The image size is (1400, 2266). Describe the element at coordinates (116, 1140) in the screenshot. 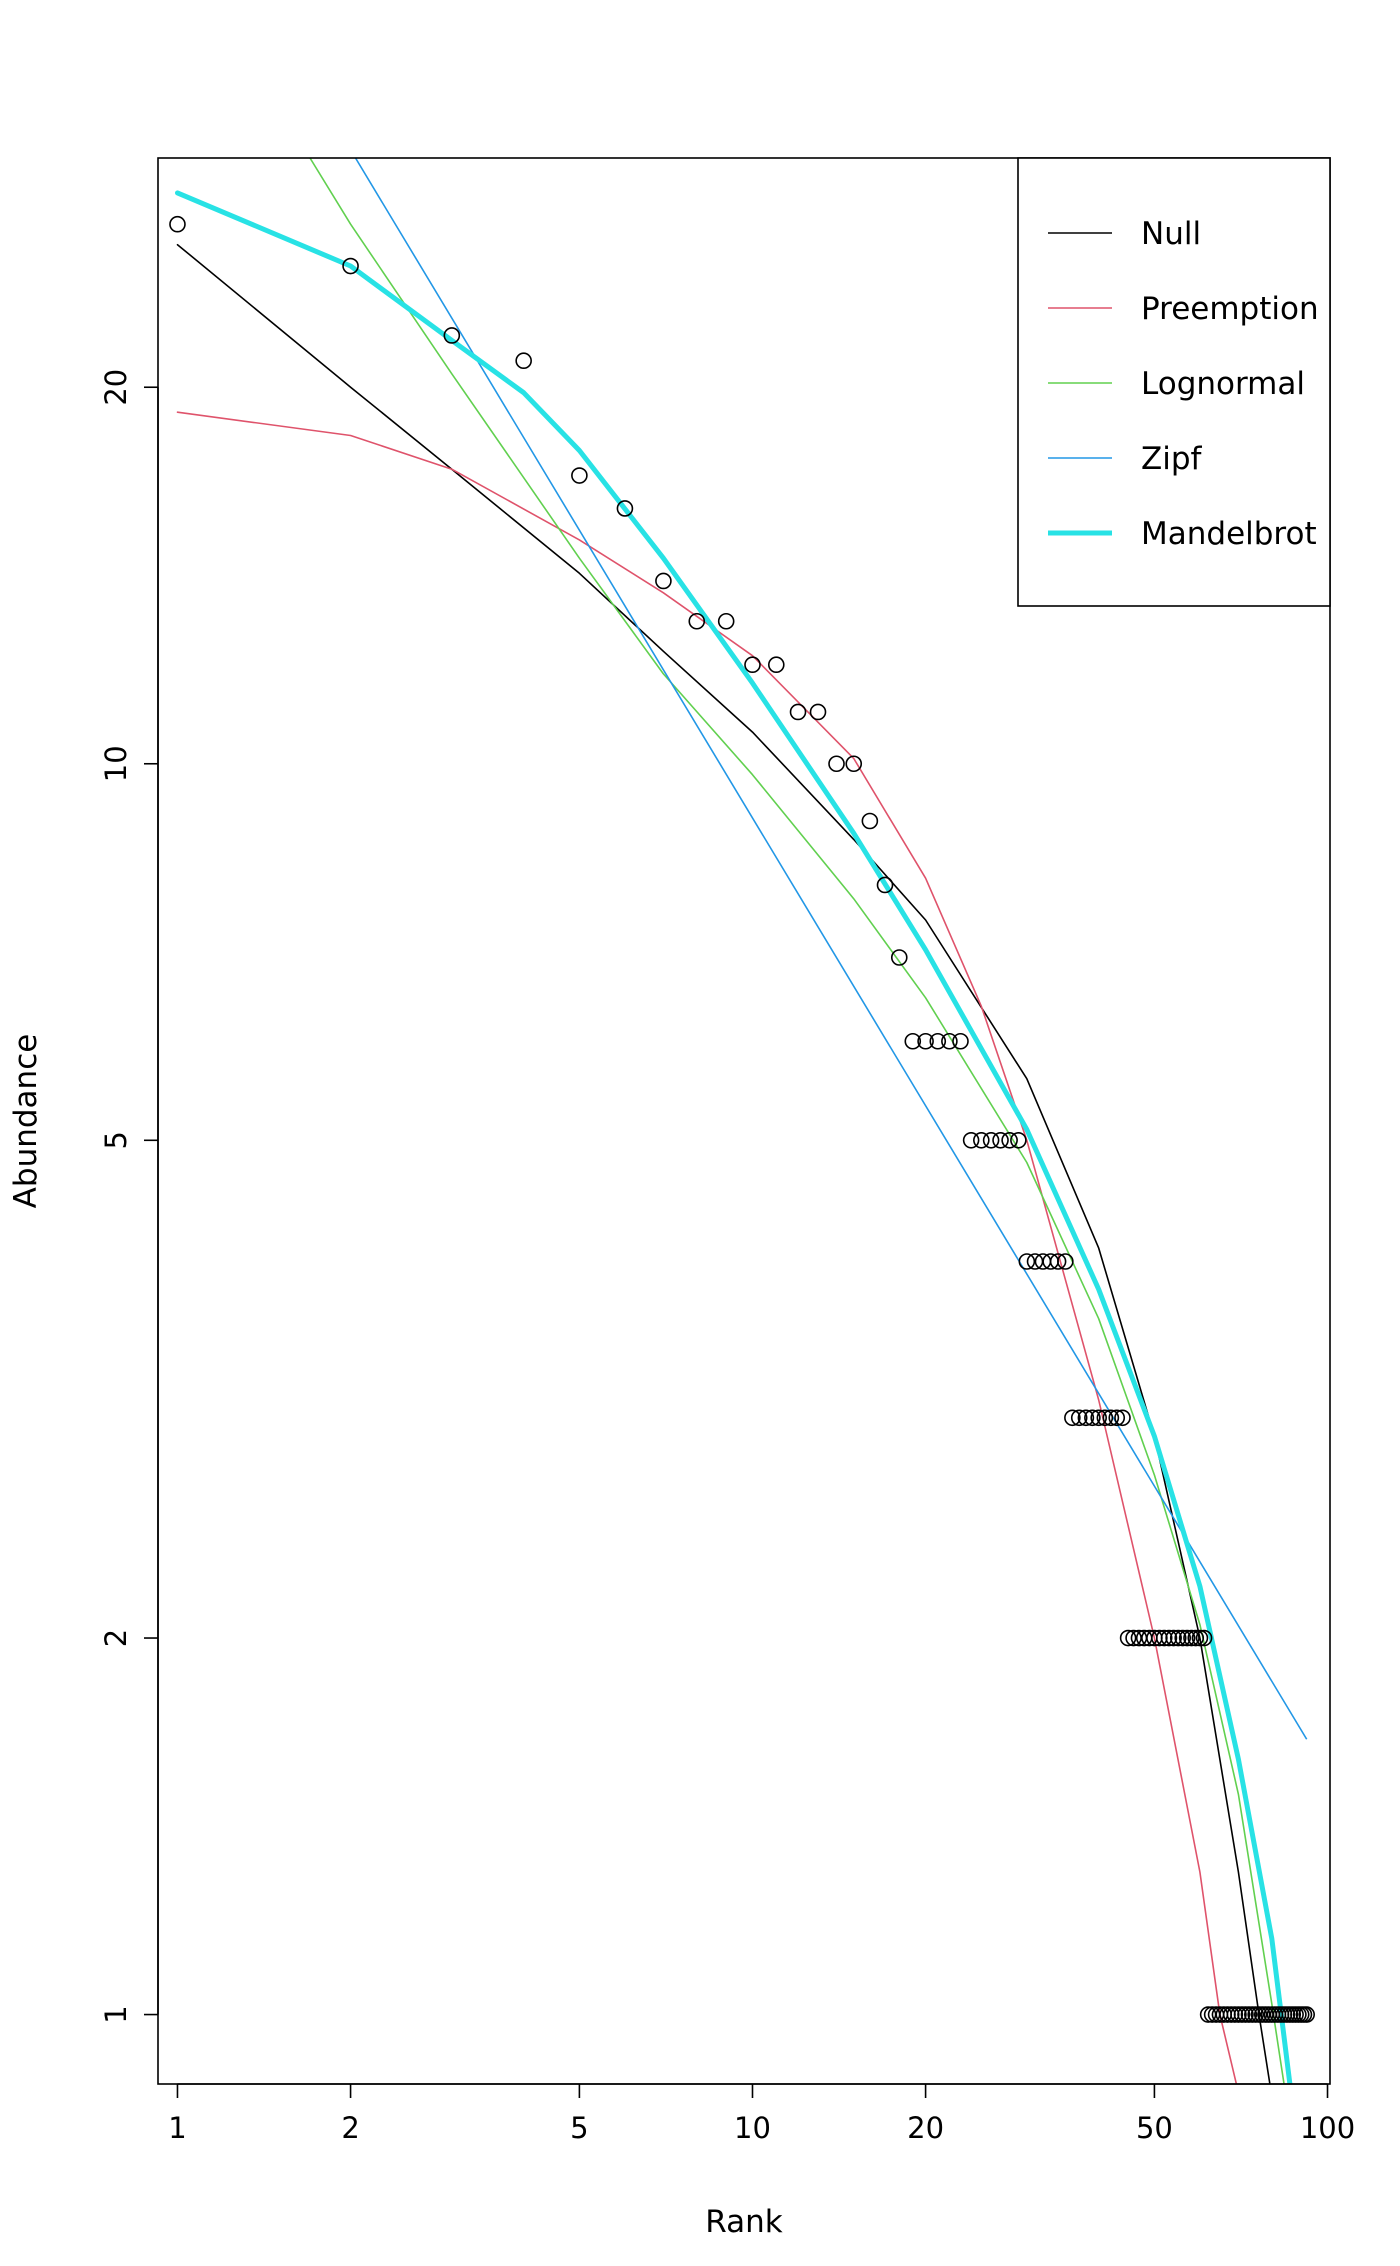

I see `y-tick-label: 5` at that location.